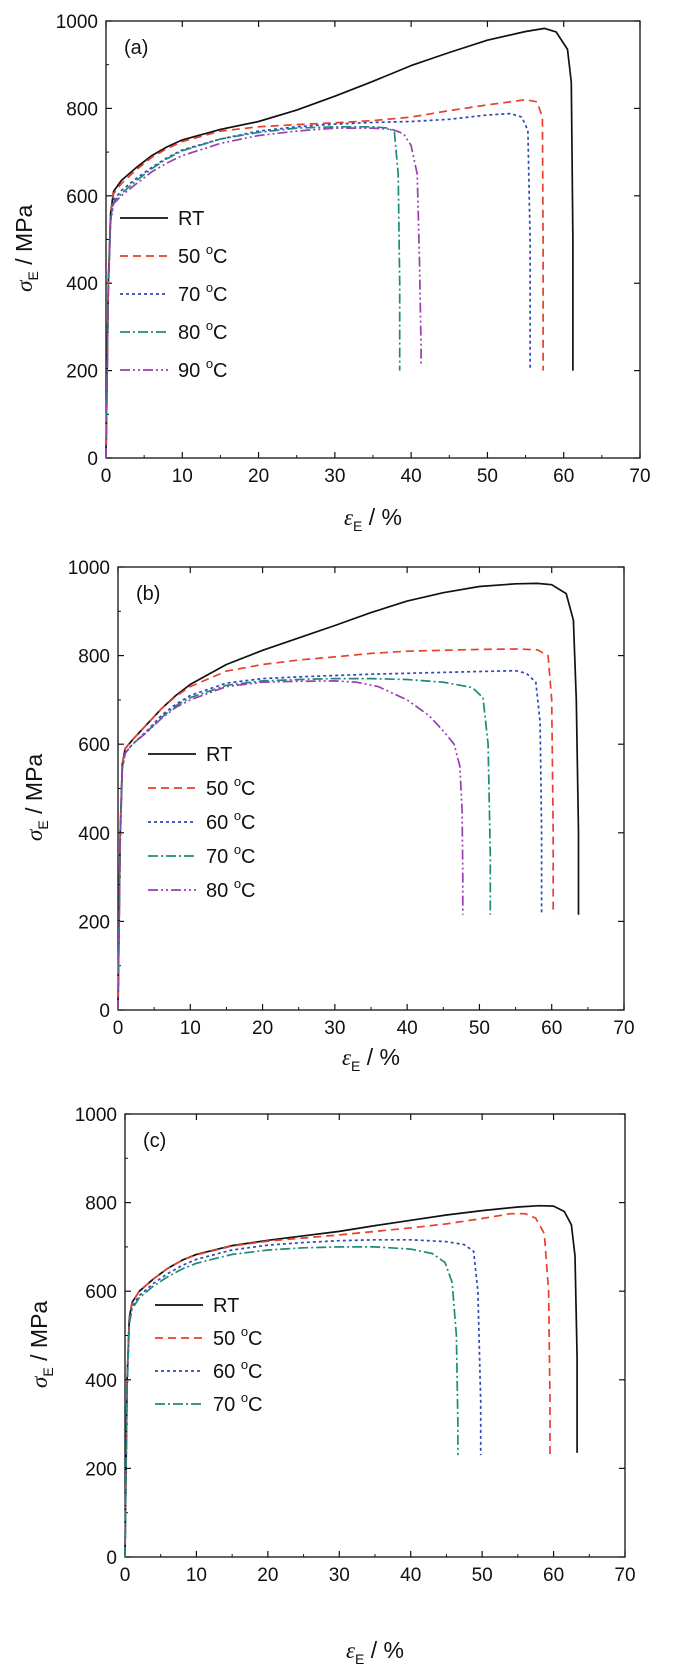  What do you see at coordinates (148, 594) in the screenshot?
I see `panel-label: (b)` at bounding box center [148, 594].